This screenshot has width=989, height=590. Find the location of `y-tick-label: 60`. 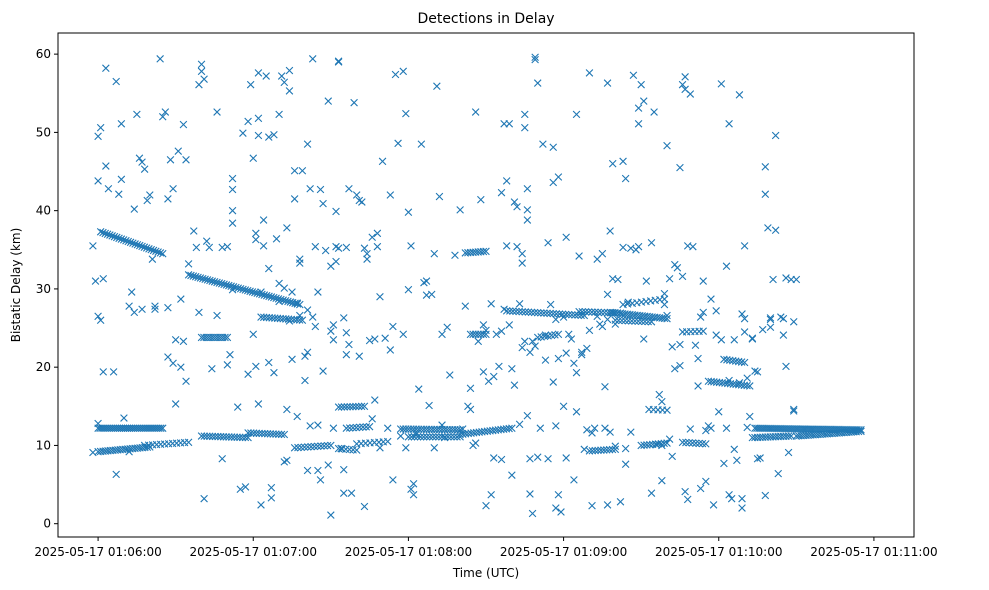

y-tick-label: 60 is located at coordinates (43, 54).